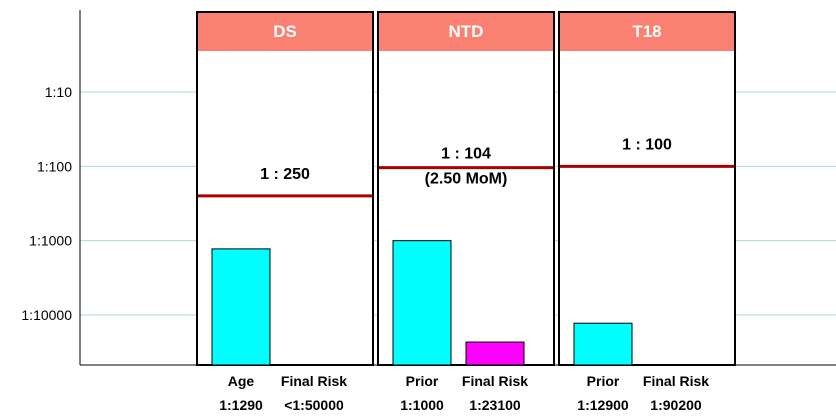 The image size is (836, 417). What do you see at coordinates (54, 166) in the screenshot?
I see `y-tick-label: 1:100` at bounding box center [54, 166].